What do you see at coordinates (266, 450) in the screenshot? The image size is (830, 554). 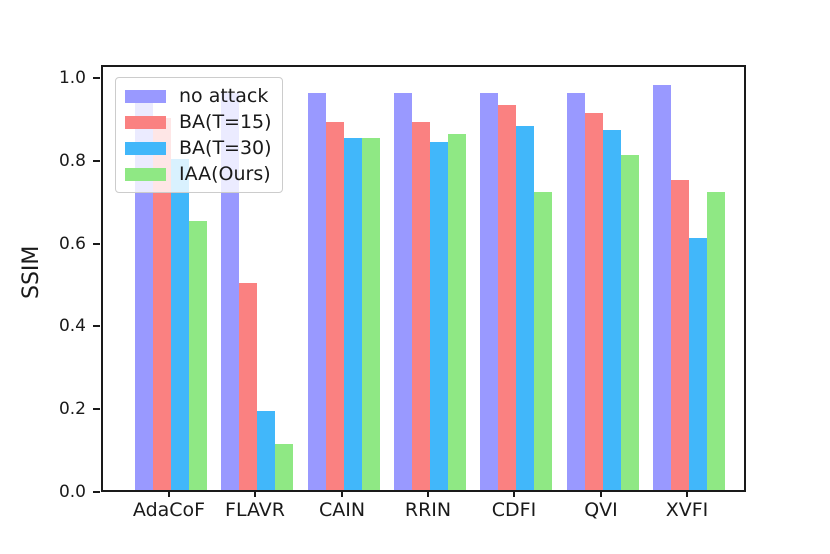 I see `bar-FLAVR-BA(T=30)` at bounding box center [266, 450].